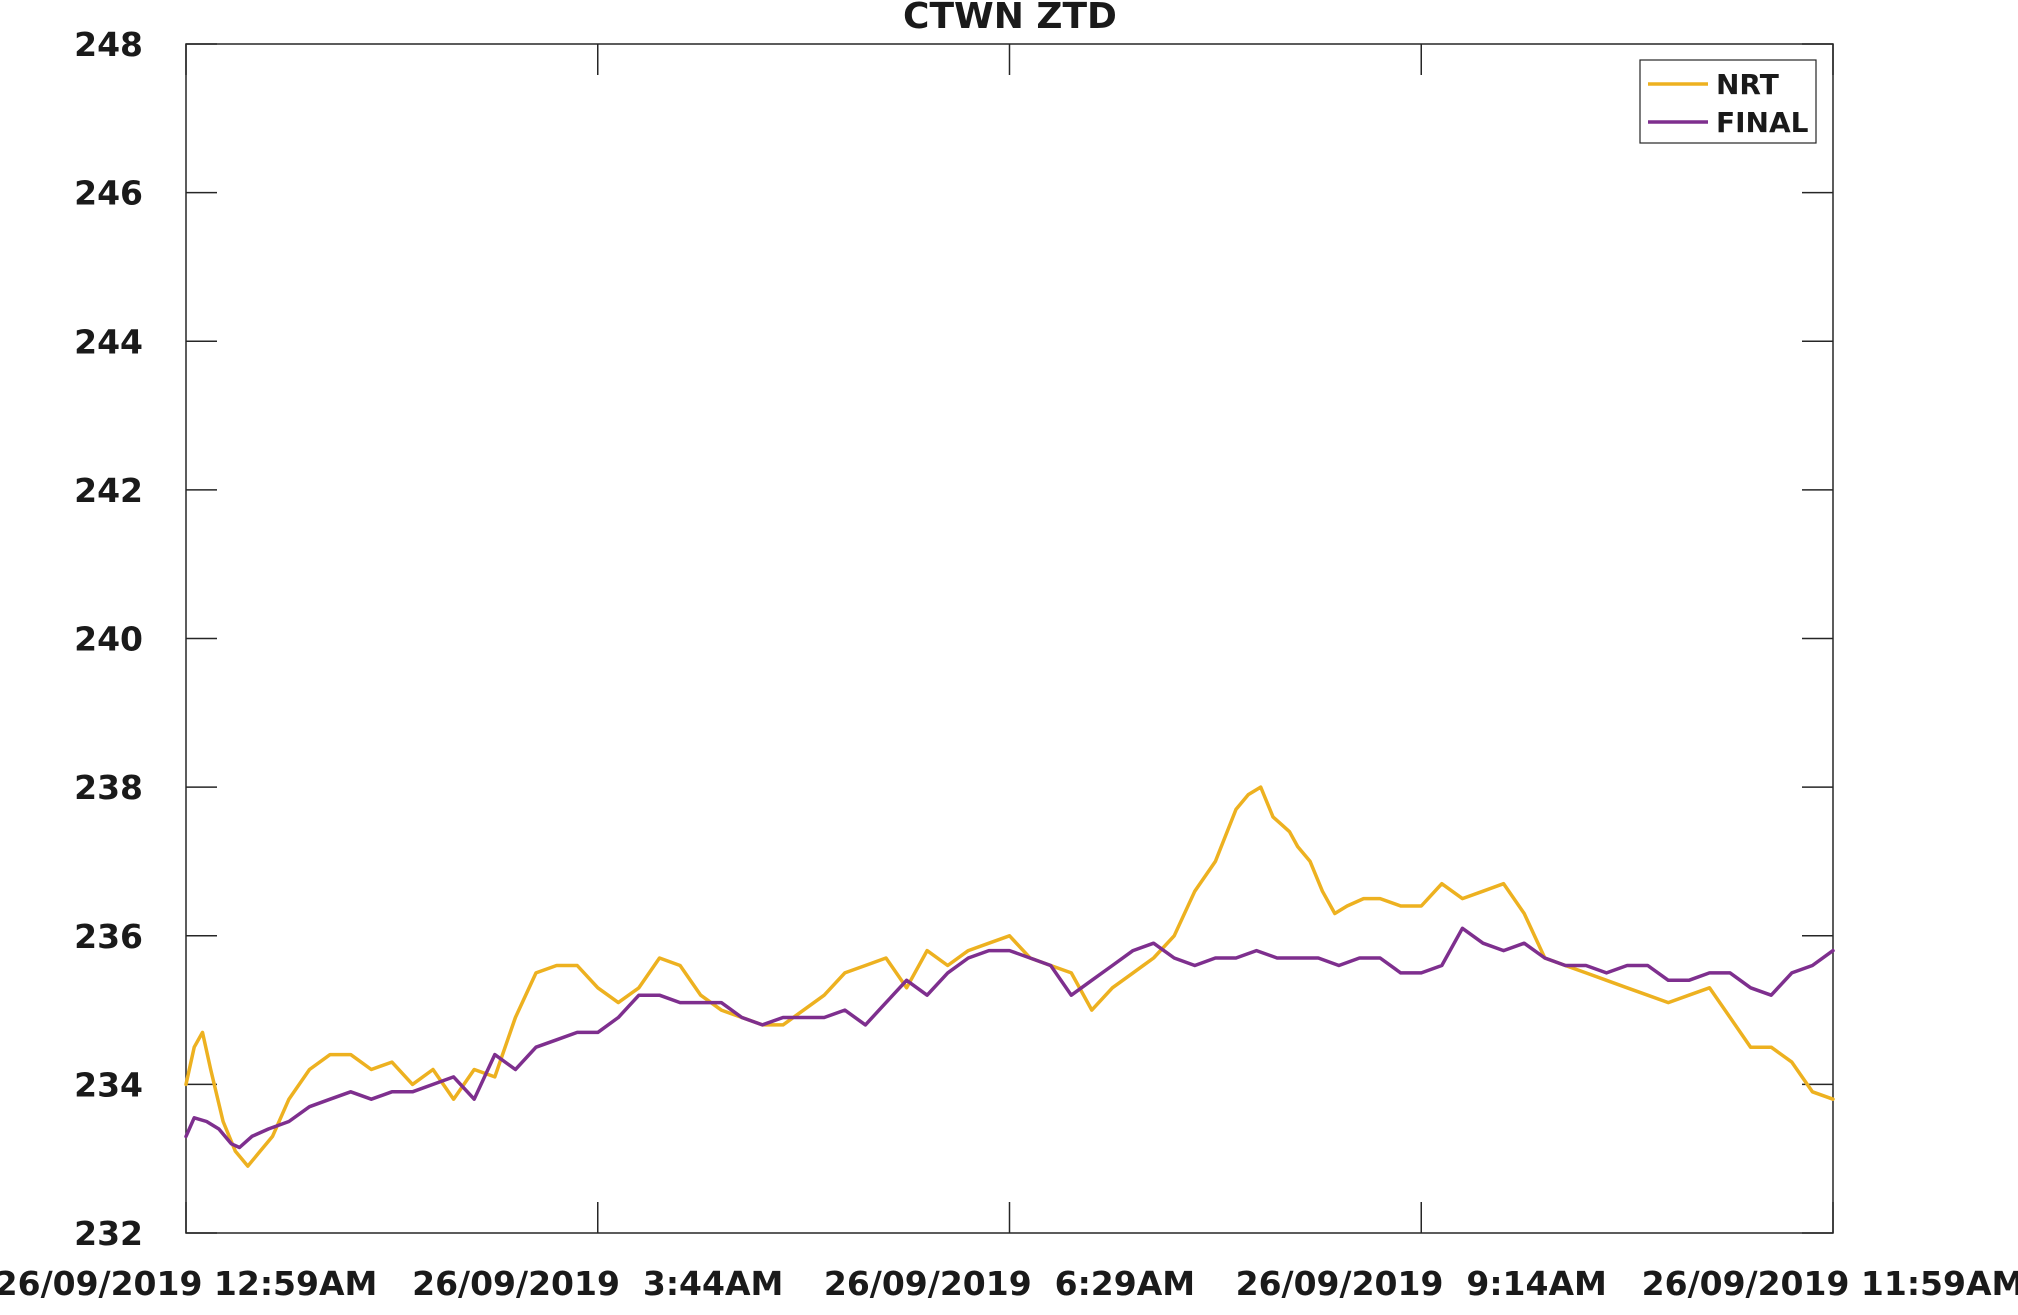 The image size is (2018, 1315). Describe the element at coordinates (108, 490) in the screenshot. I see `y-tick-label: 242` at that location.